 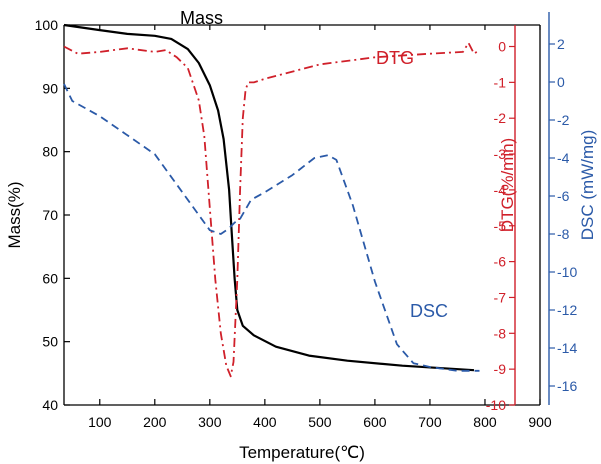 I want to click on dtg-tick-label: -2, so click(x=500, y=118).